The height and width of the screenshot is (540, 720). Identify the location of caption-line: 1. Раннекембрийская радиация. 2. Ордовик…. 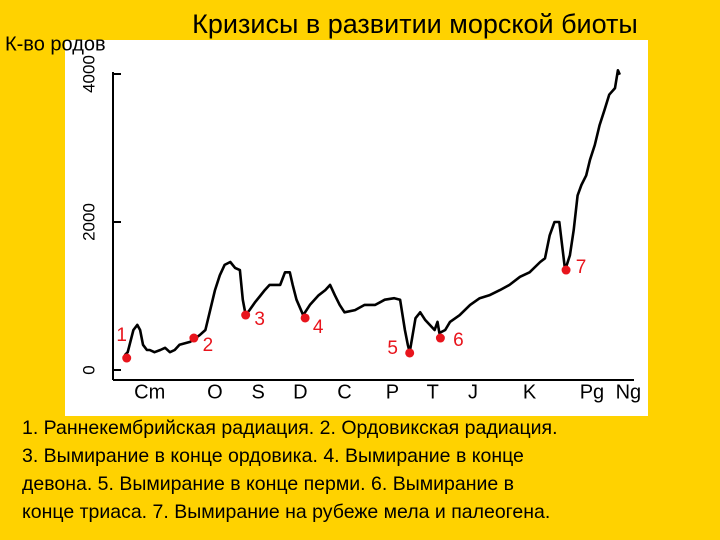
(290, 428).